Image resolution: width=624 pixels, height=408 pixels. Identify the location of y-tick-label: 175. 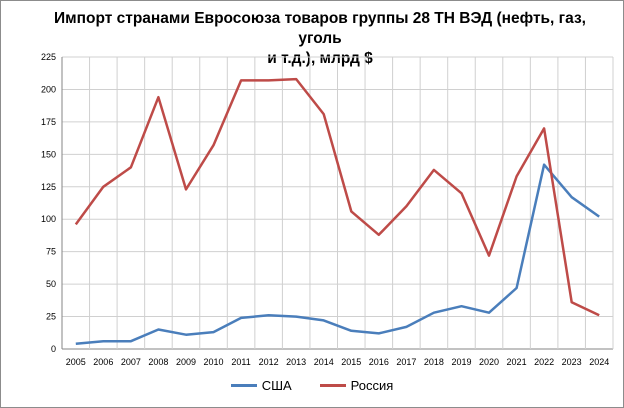
(48, 122).